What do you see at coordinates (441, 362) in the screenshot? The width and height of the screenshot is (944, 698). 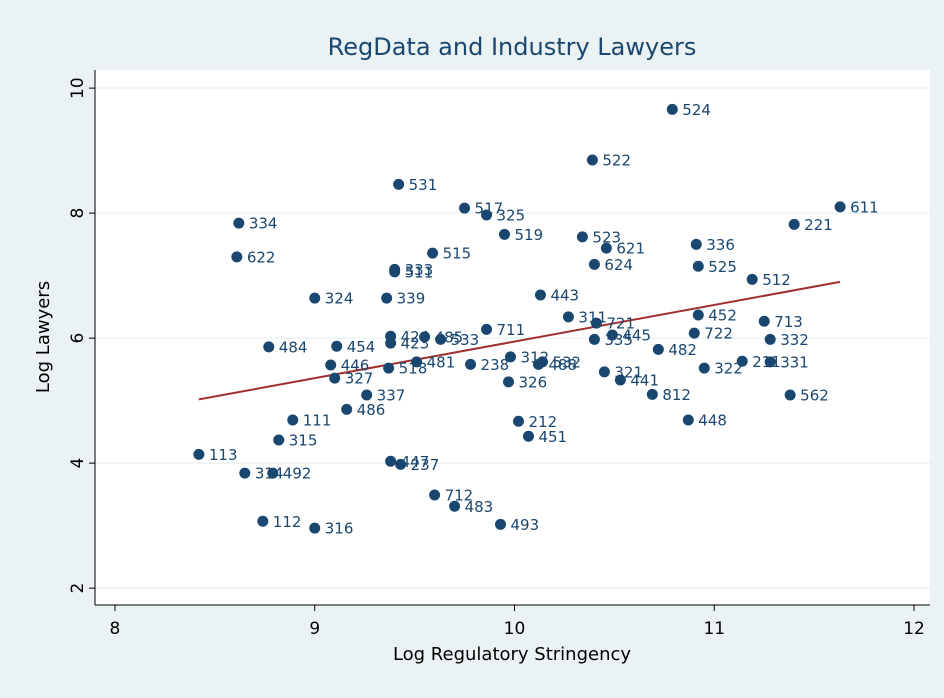 I see `point-label: 481` at bounding box center [441, 362].